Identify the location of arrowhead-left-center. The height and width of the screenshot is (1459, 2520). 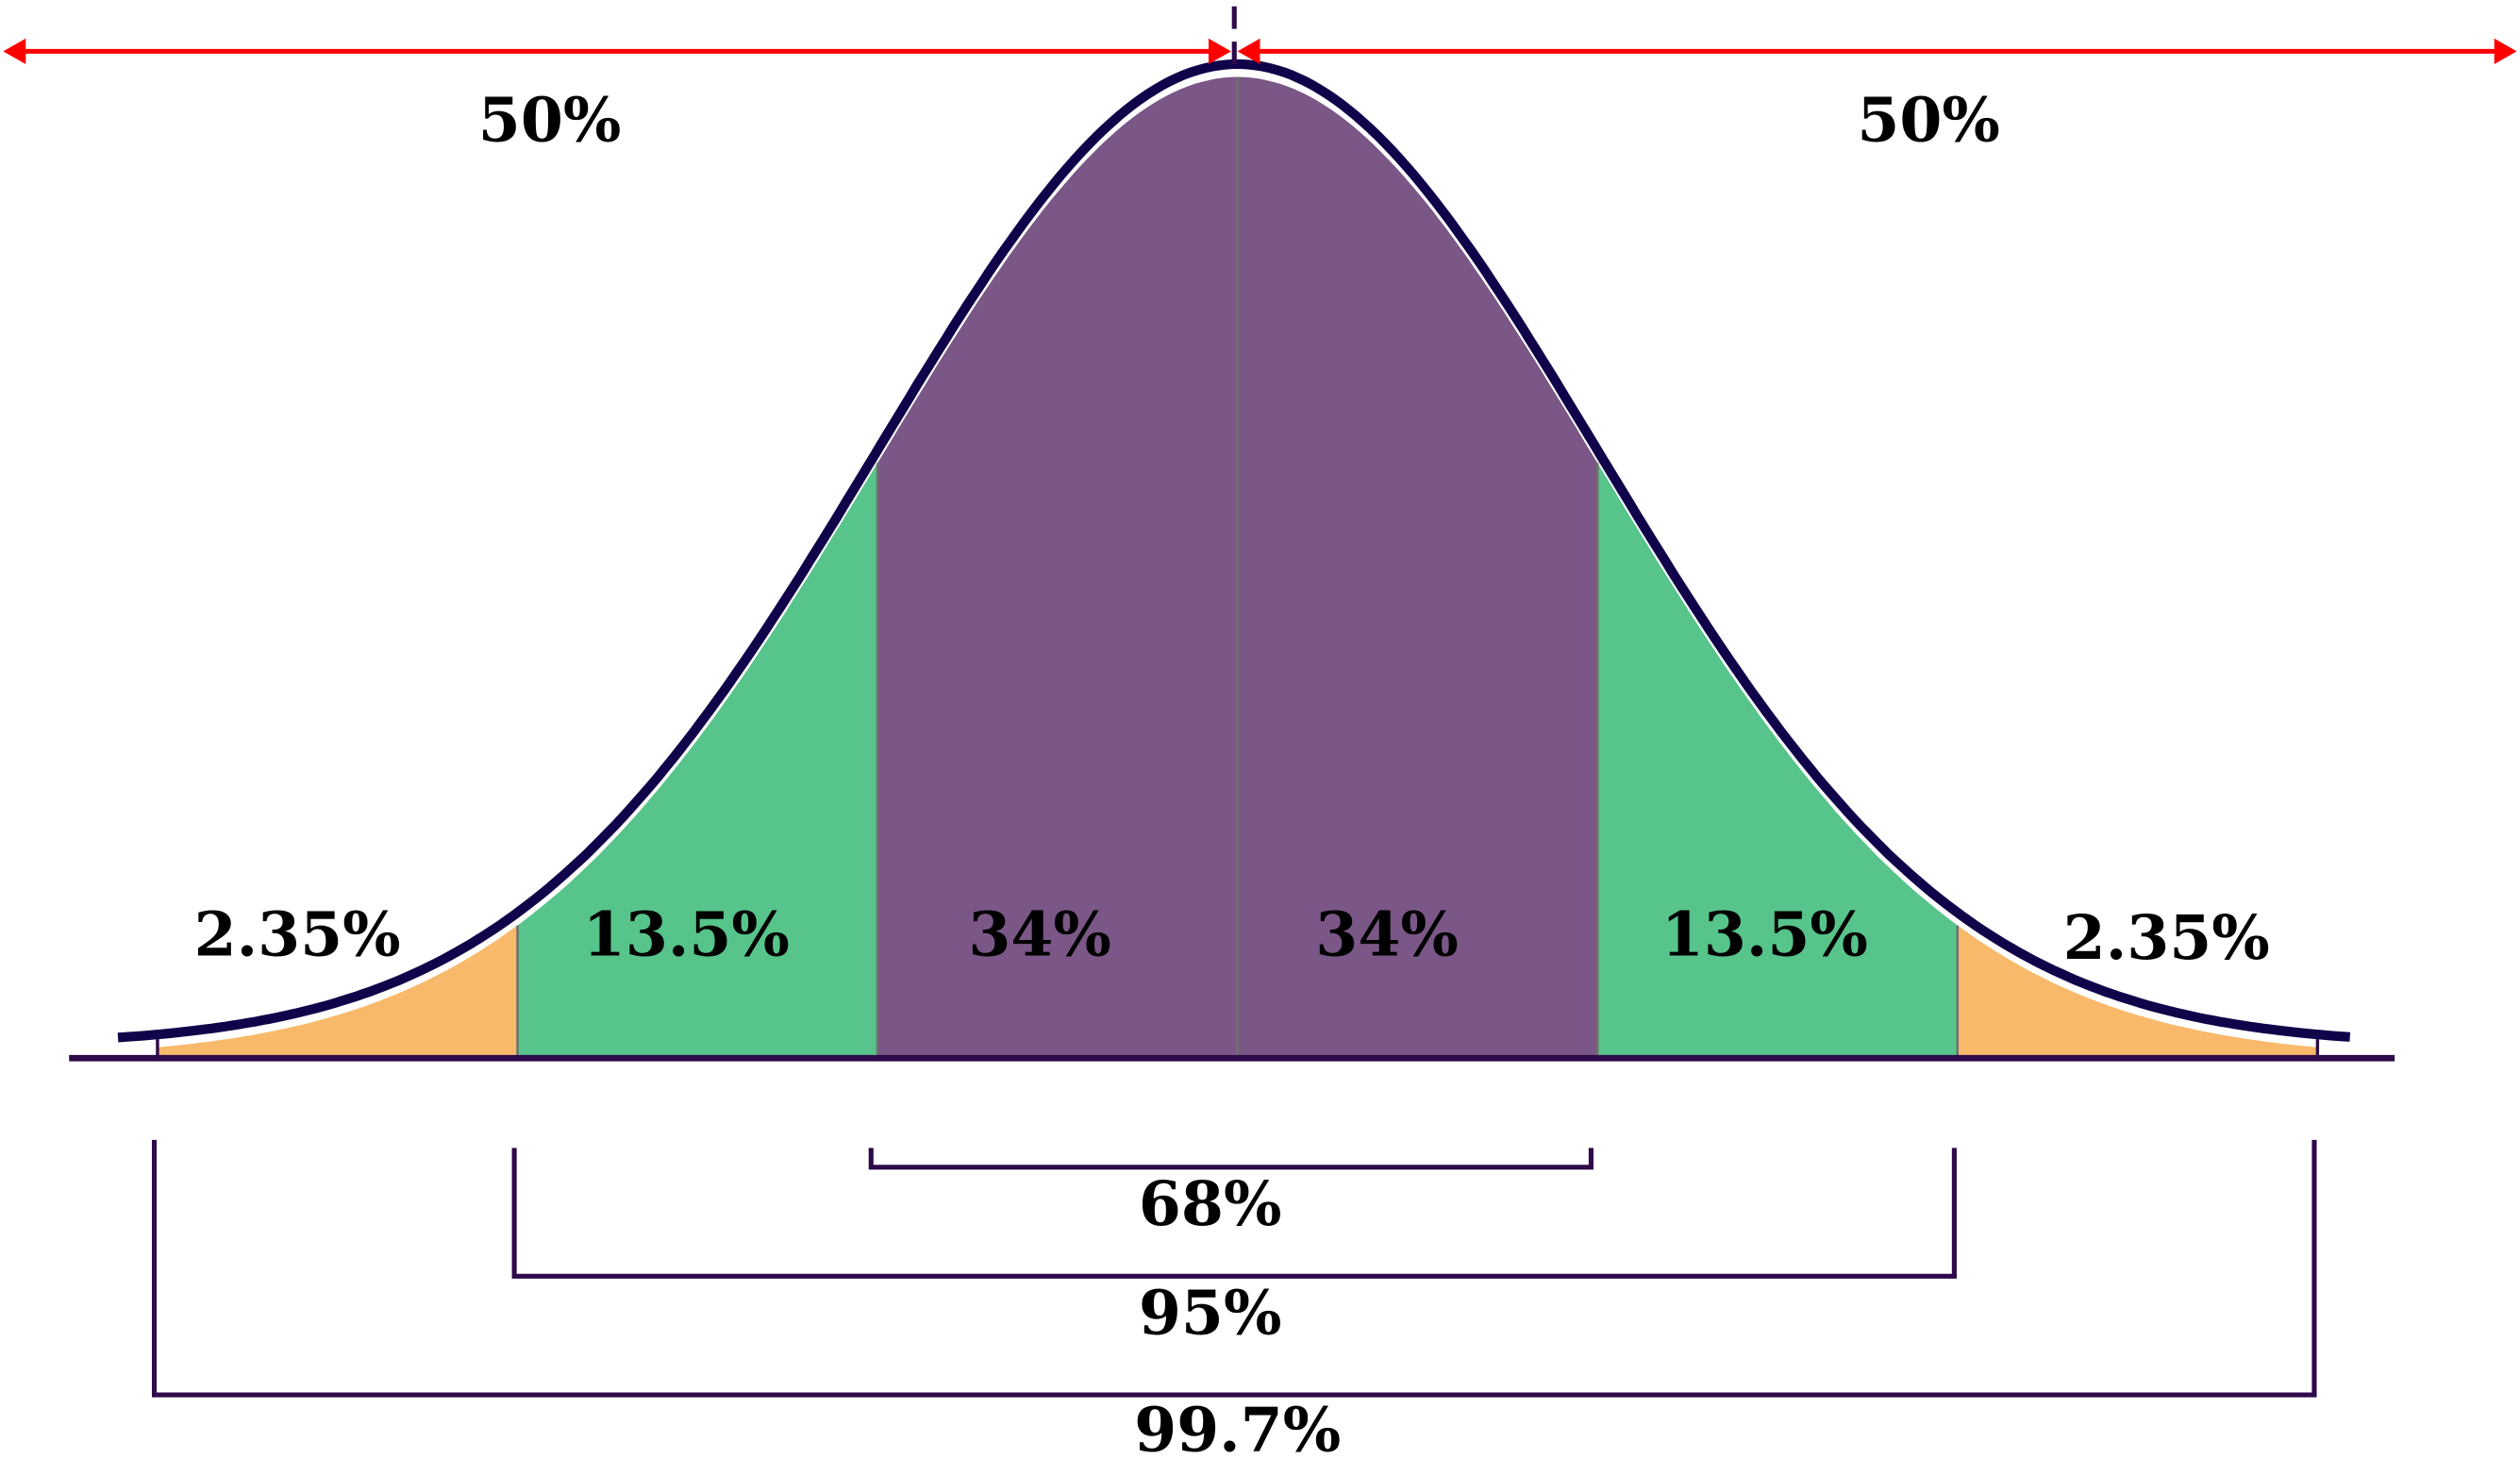
(1219, 51).